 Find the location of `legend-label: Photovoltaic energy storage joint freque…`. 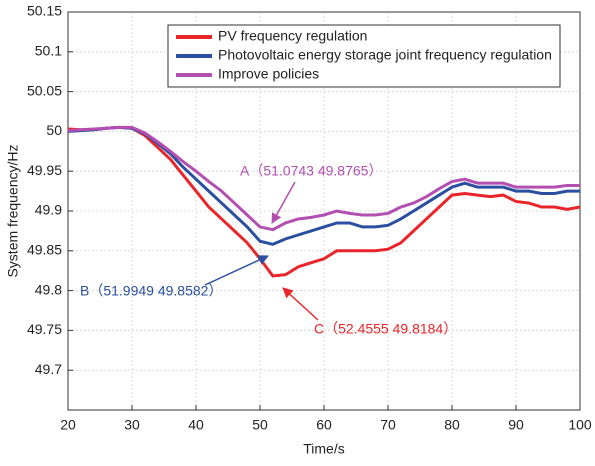

legend-label: Photovoltaic energy storage joint freque… is located at coordinates (385, 55).